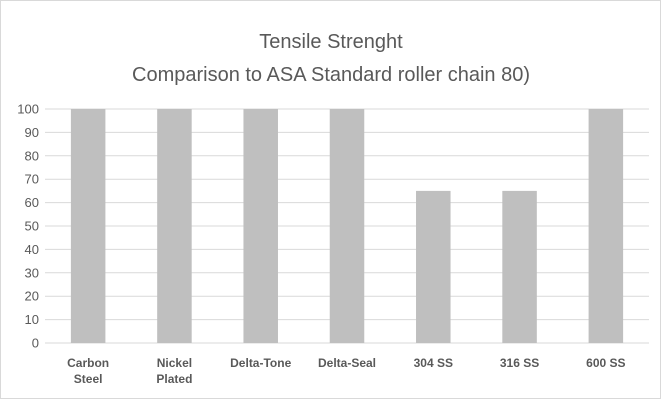 Image resolution: width=661 pixels, height=399 pixels. What do you see at coordinates (88, 363) in the screenshot?
I see `x-category-label: Carbon` at bounding box center [88, 363].